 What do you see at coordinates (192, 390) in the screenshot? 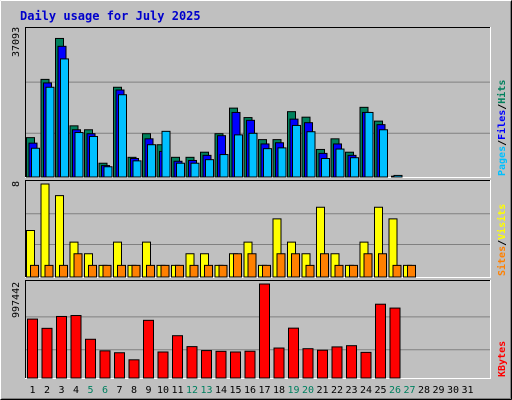
I see `day-label-12: 12` at bounding box center [192, 390].